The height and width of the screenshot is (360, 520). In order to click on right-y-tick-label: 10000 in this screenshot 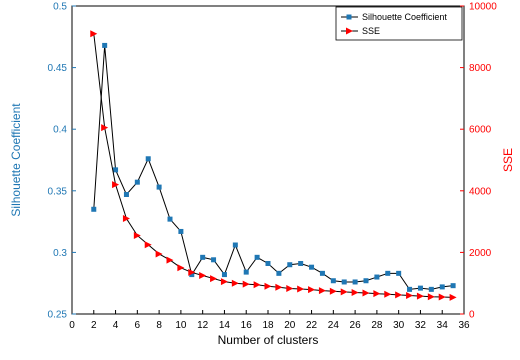, I will do `click(483, 7)`.